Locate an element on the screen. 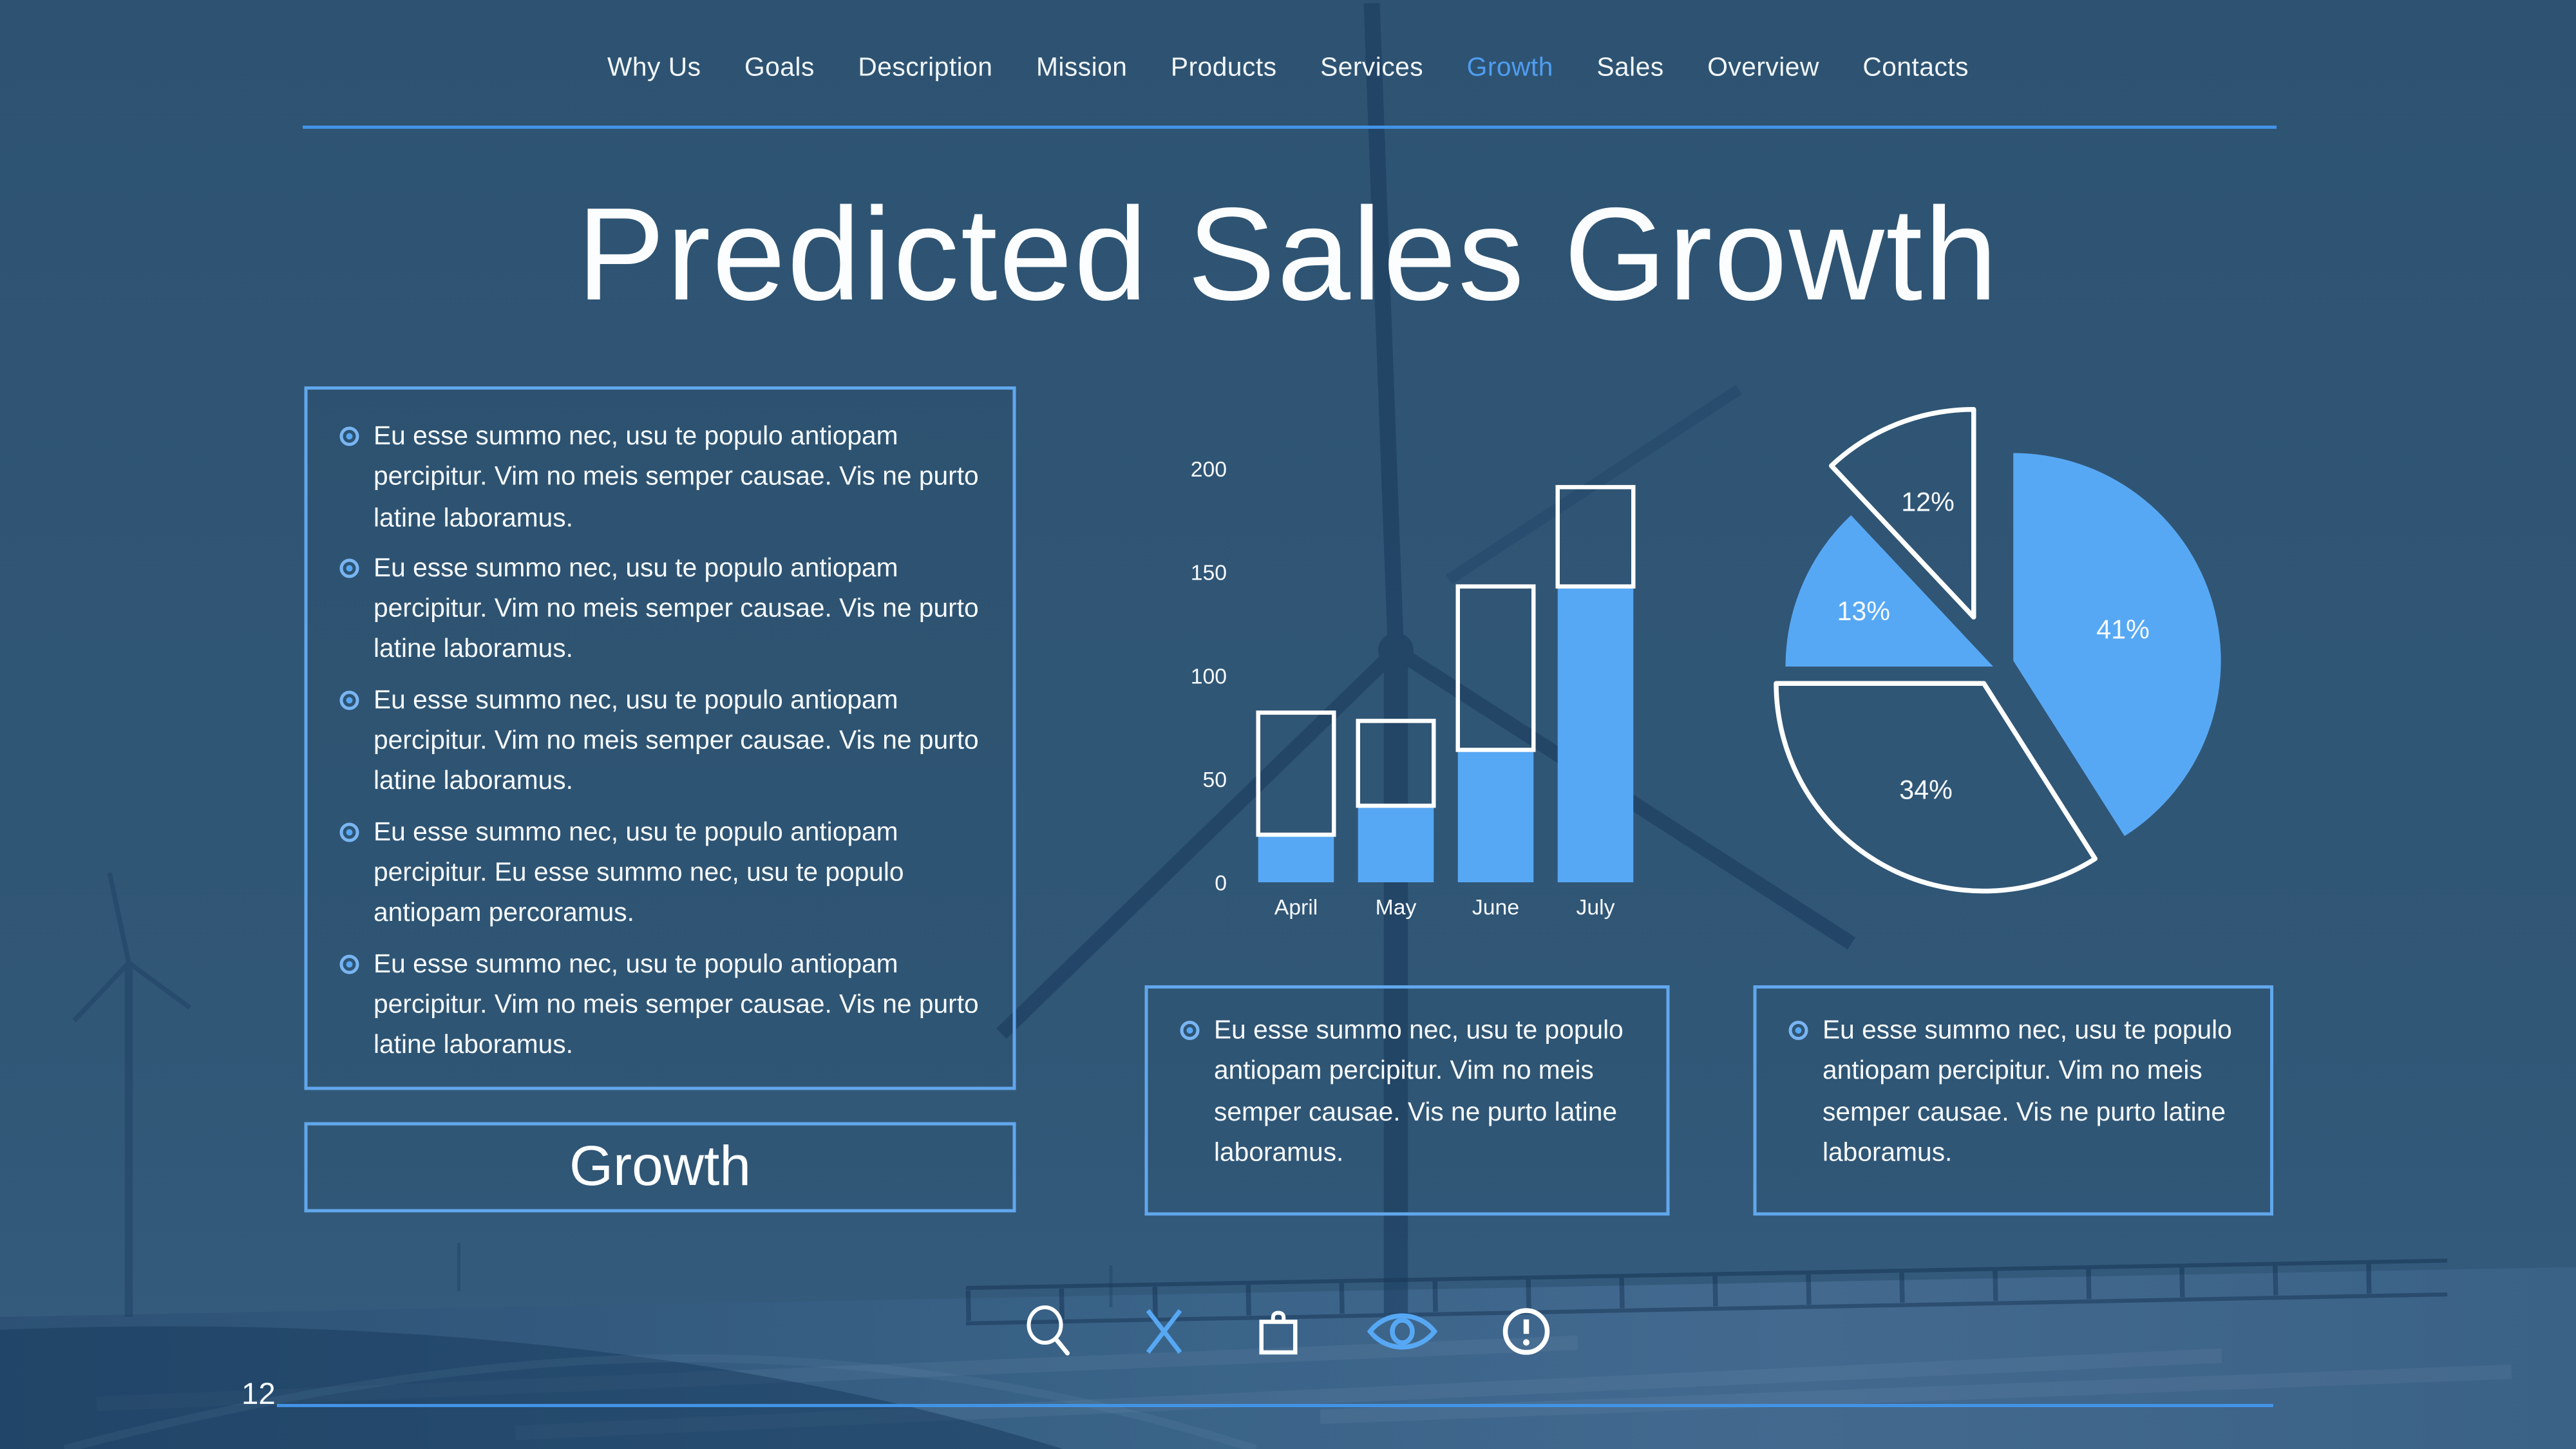  nav-item-goals: Goals is located at coordinates (780, 67).